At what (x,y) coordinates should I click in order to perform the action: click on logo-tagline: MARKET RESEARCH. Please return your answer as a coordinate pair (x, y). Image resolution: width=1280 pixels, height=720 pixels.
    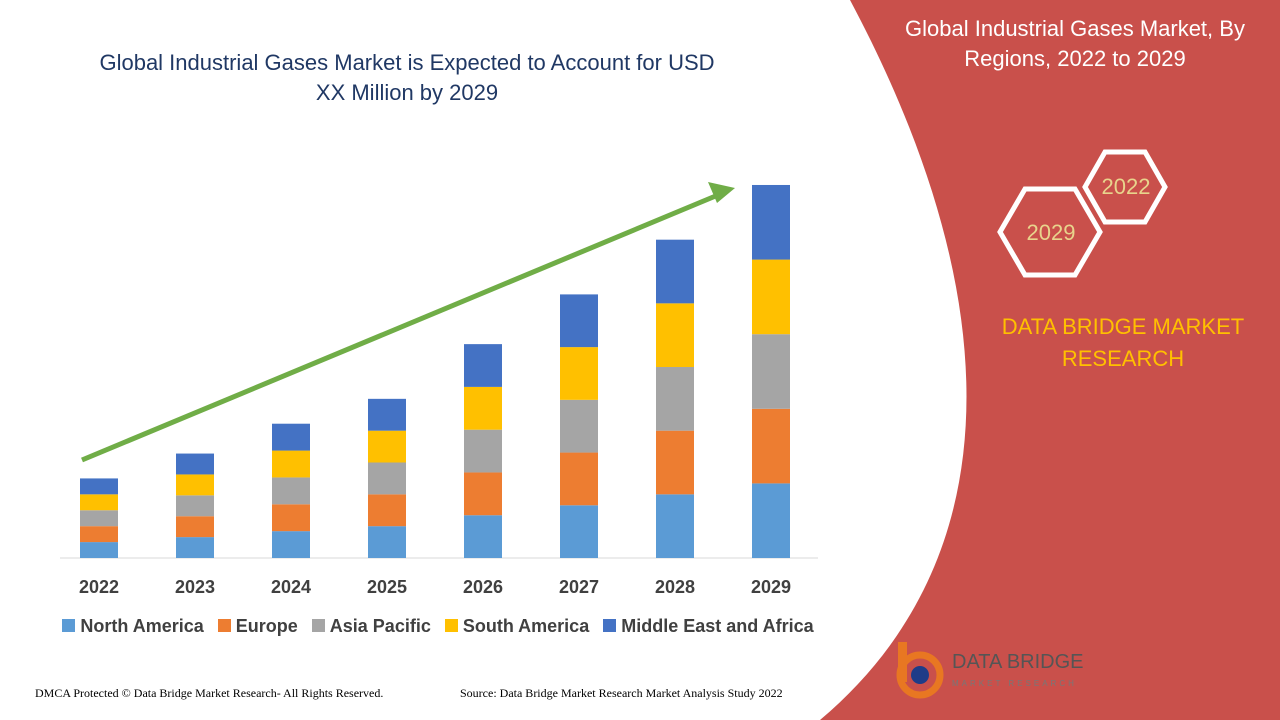
    Looking at the image, I should click on (1014, 683).